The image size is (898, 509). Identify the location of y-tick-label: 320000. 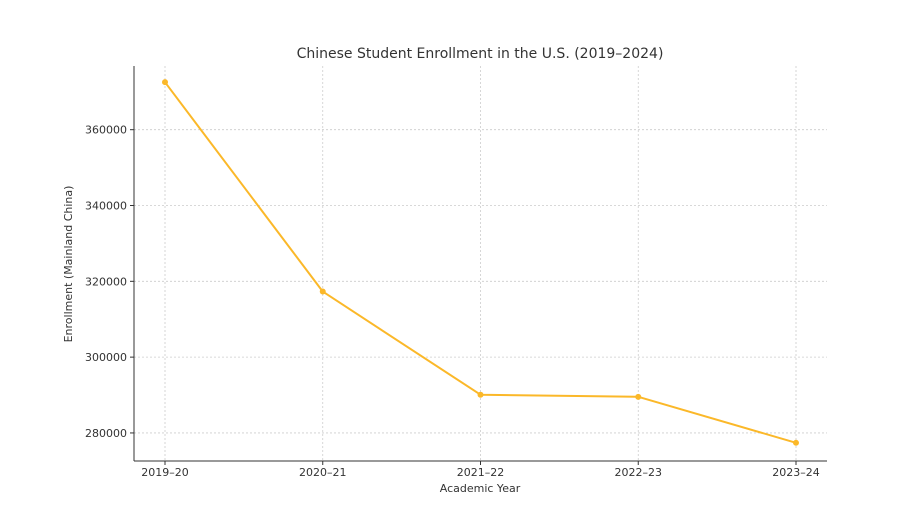
(106, 281).